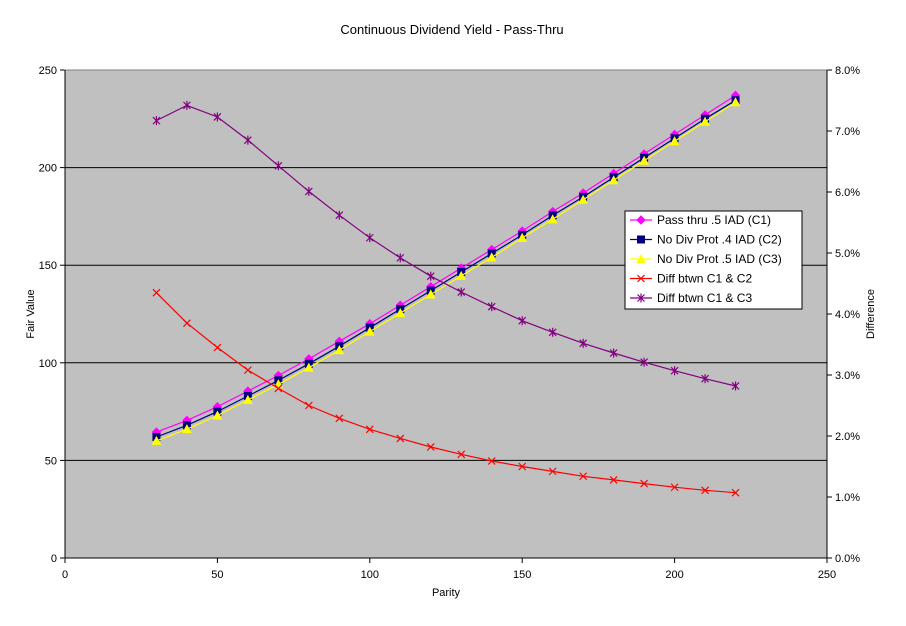  What do you see at coordinates (827, 575) in the screenshot?
I see `x-tick-label: 250` at bounding box center [827, 575].